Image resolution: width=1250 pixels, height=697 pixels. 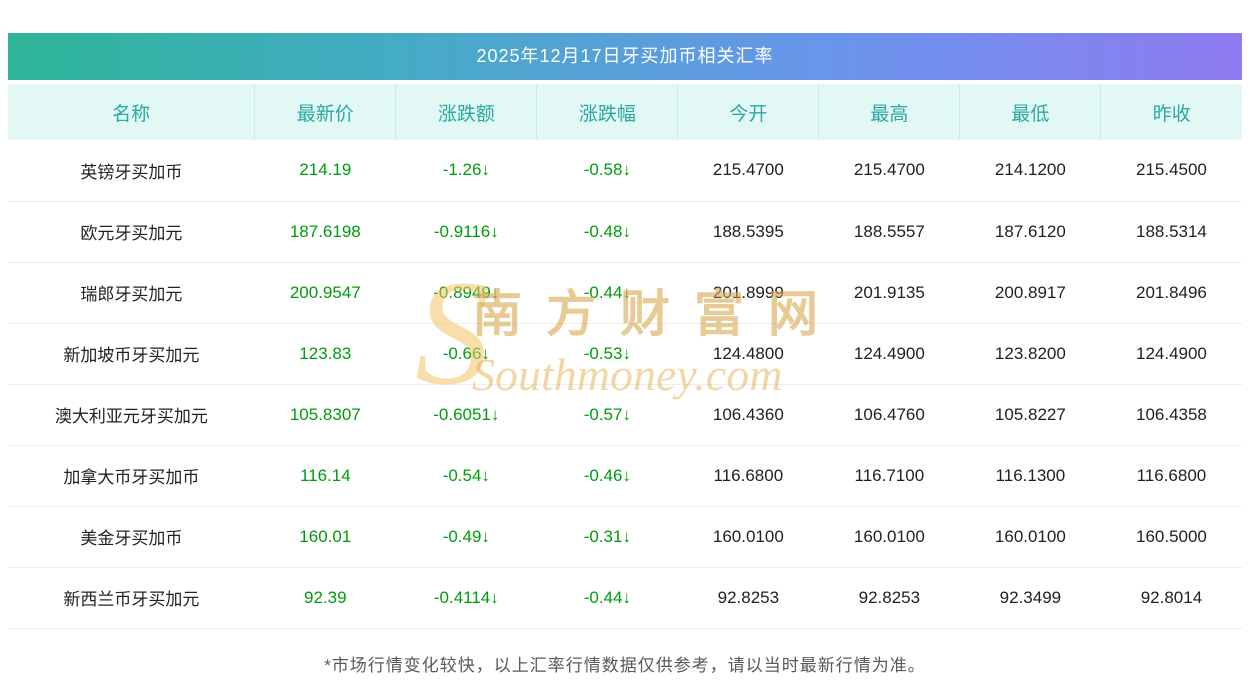 I want to click on cell-change: -0.9116↓, so click(x=466, y=232).